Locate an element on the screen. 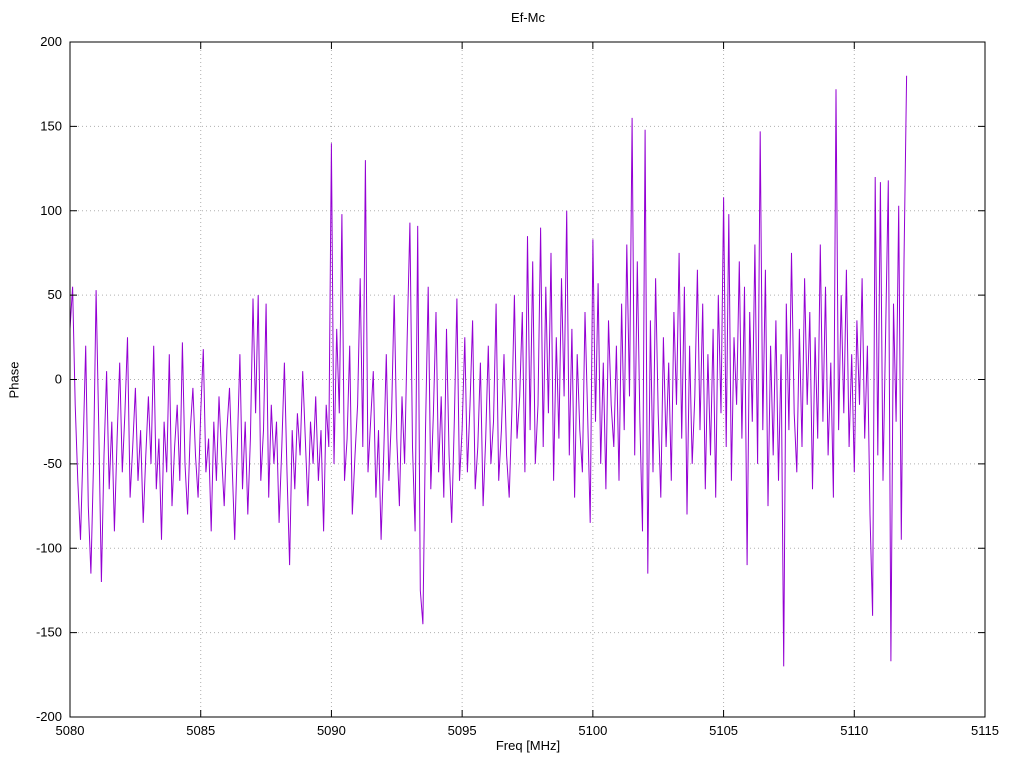 The height and width of the screenshot is (768, 1024). chart-title: Ef-Mc is located at coordinates (528, 17).